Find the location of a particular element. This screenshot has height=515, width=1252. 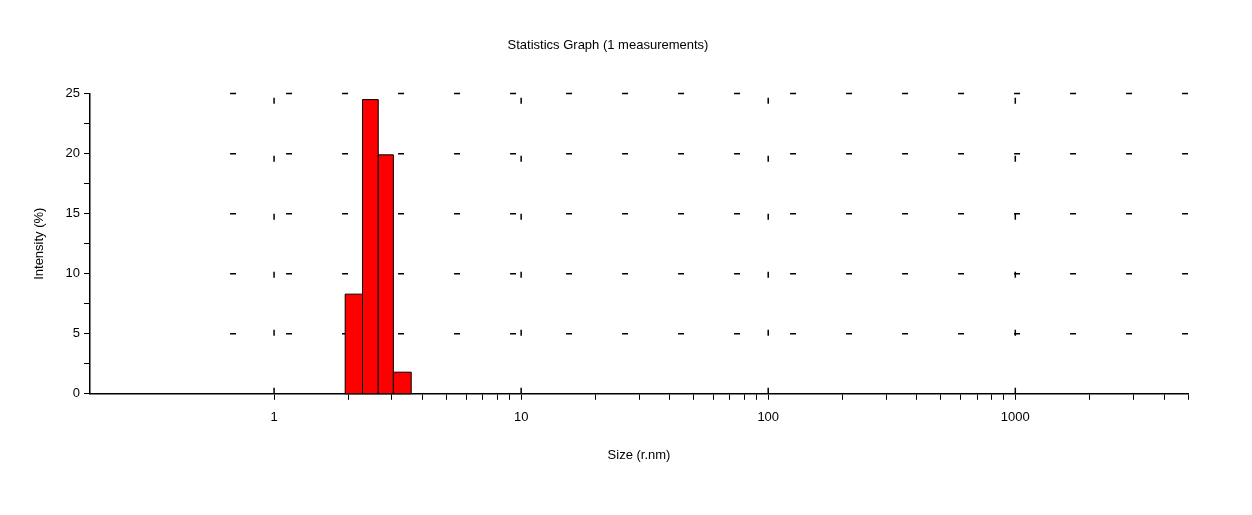

x-axis-title: Size (r.nm) is located at coordinates (639, 454).